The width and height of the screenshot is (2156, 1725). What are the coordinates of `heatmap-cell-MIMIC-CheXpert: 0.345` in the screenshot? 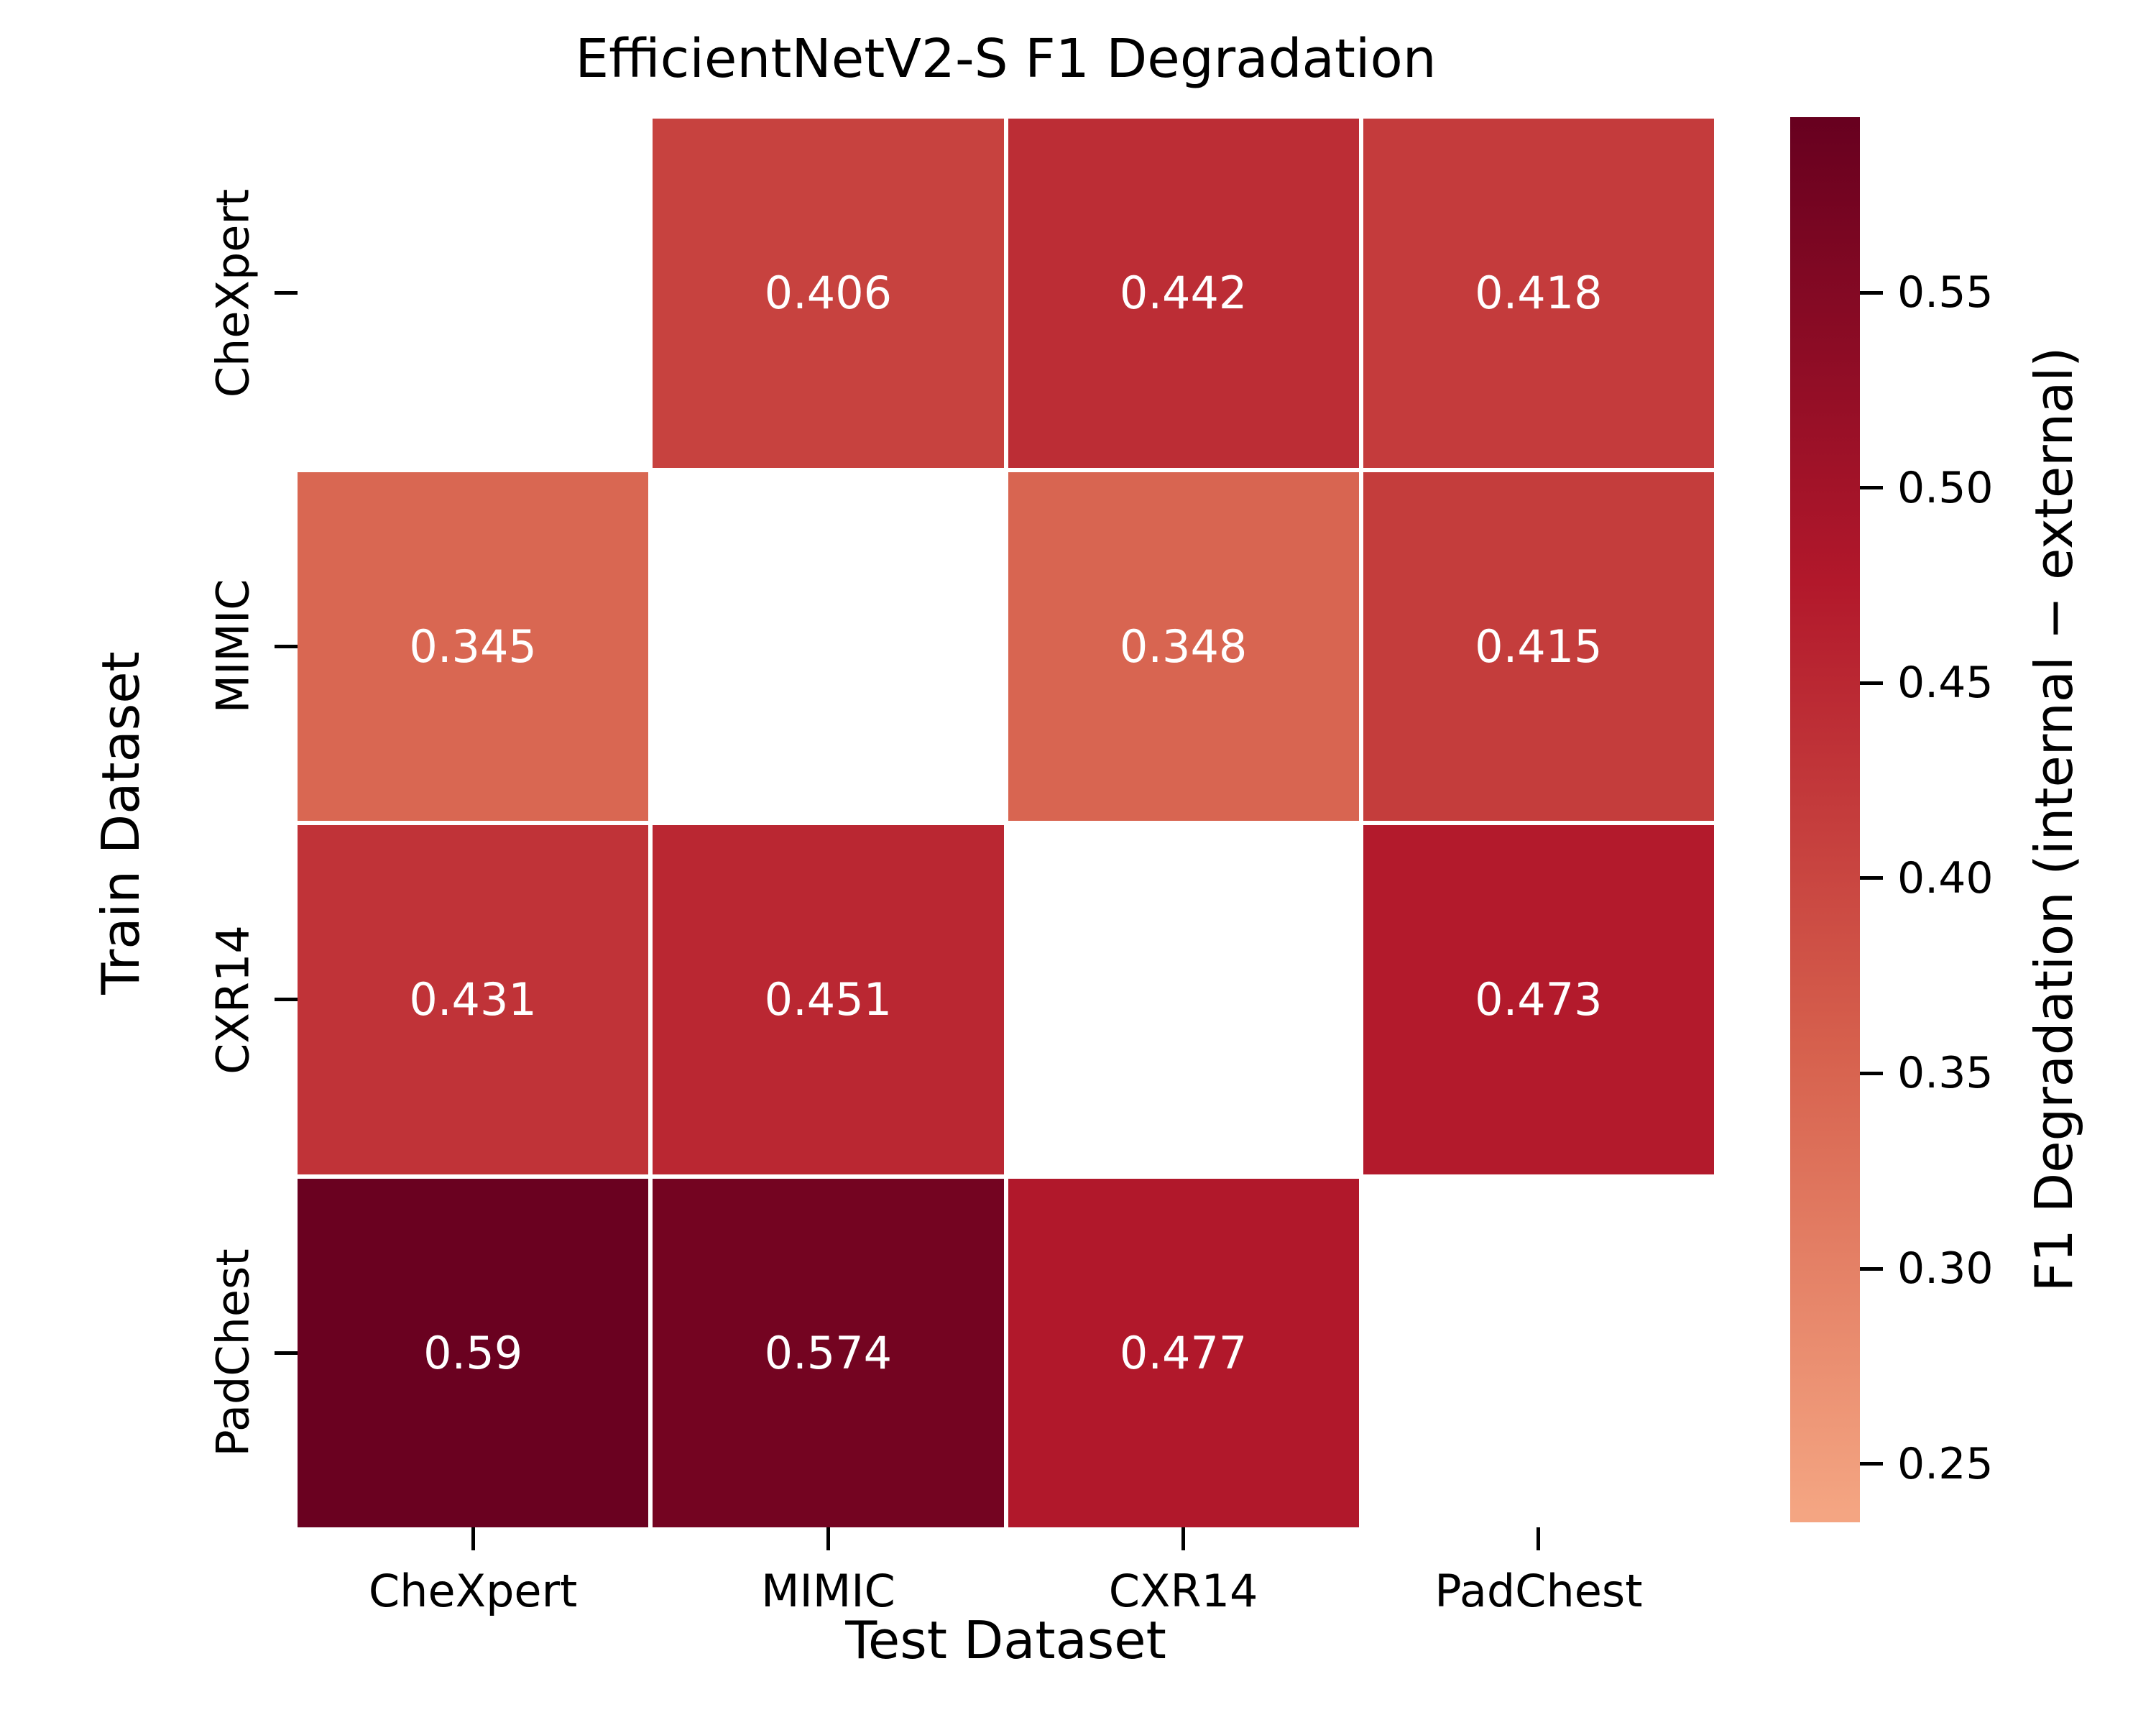 It's located at (474, 646).